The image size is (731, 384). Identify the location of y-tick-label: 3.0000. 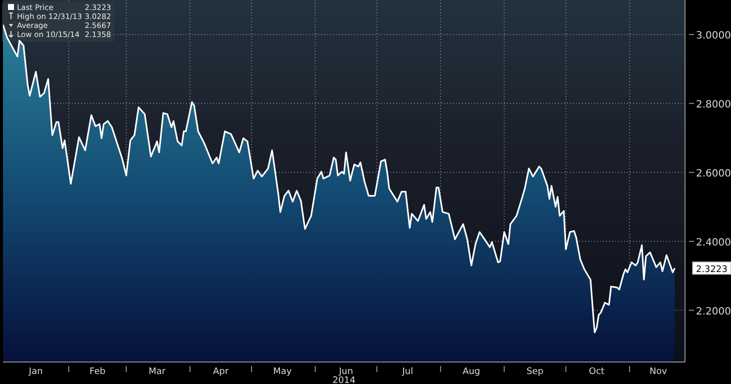
(713, 36).